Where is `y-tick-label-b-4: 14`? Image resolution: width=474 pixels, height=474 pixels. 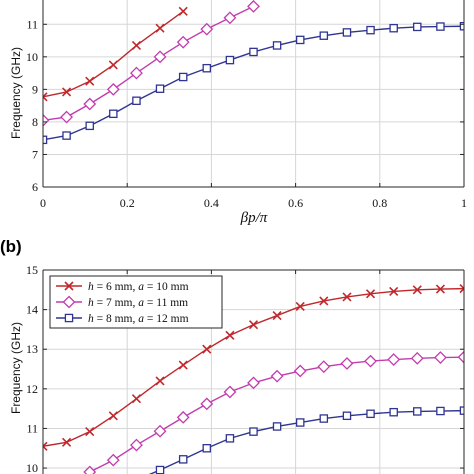
y-tick-label-b-4: 14 is located at coordinates (32, 310).